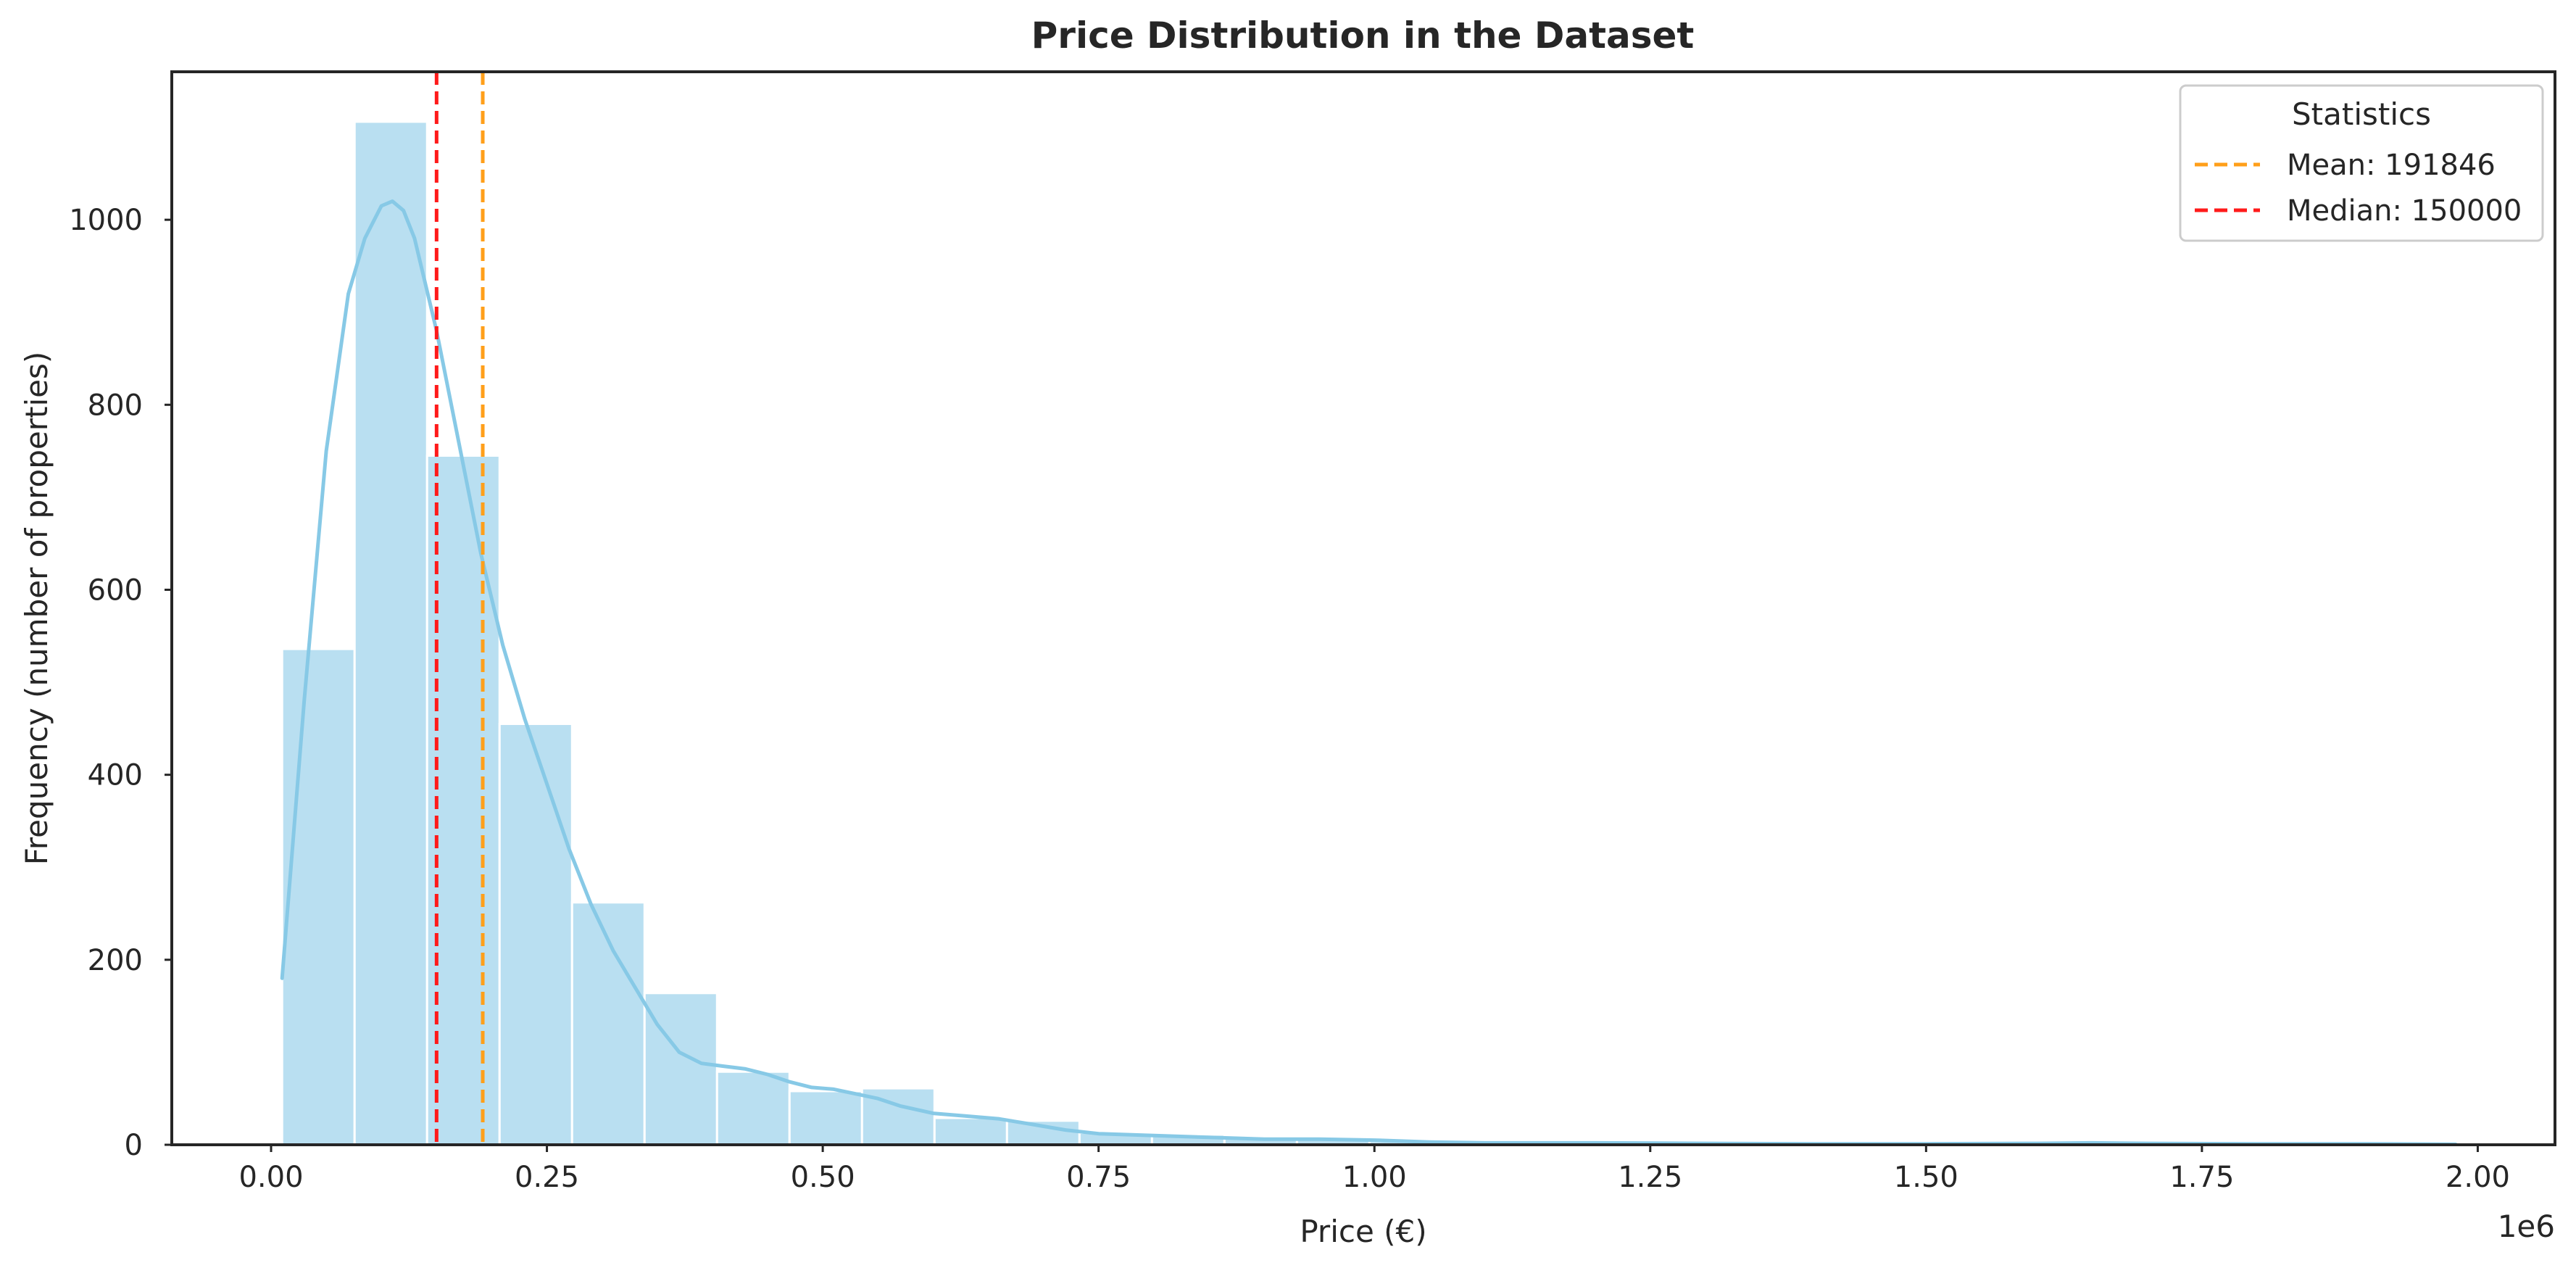 The width and height of the screenshot is (2576, 1276). What do you see at coordinates (2526, 1226) in the screenshot?
I see `x-axis-offset-label: 1e6` at bounding box center [2526, 1226].